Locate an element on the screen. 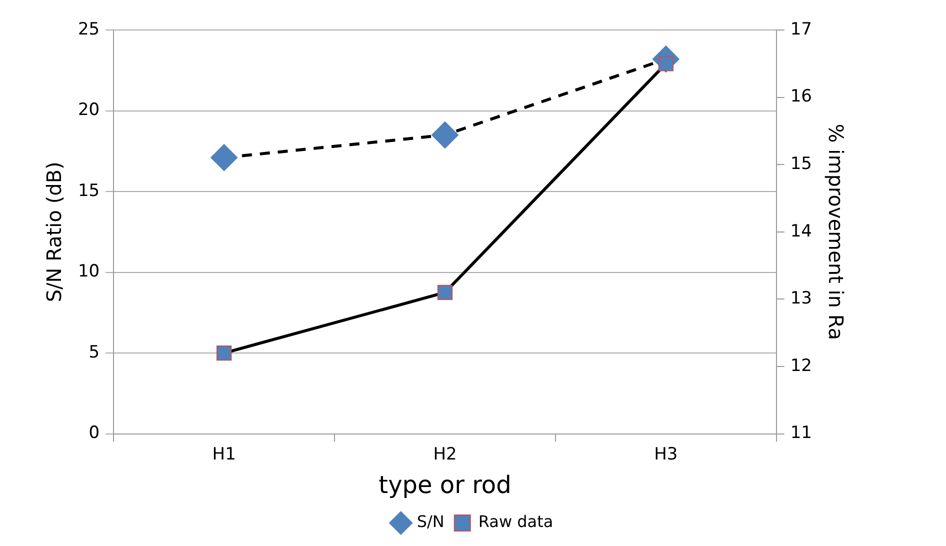  y-tick-label: 10 is located at coordinates (89, 272).